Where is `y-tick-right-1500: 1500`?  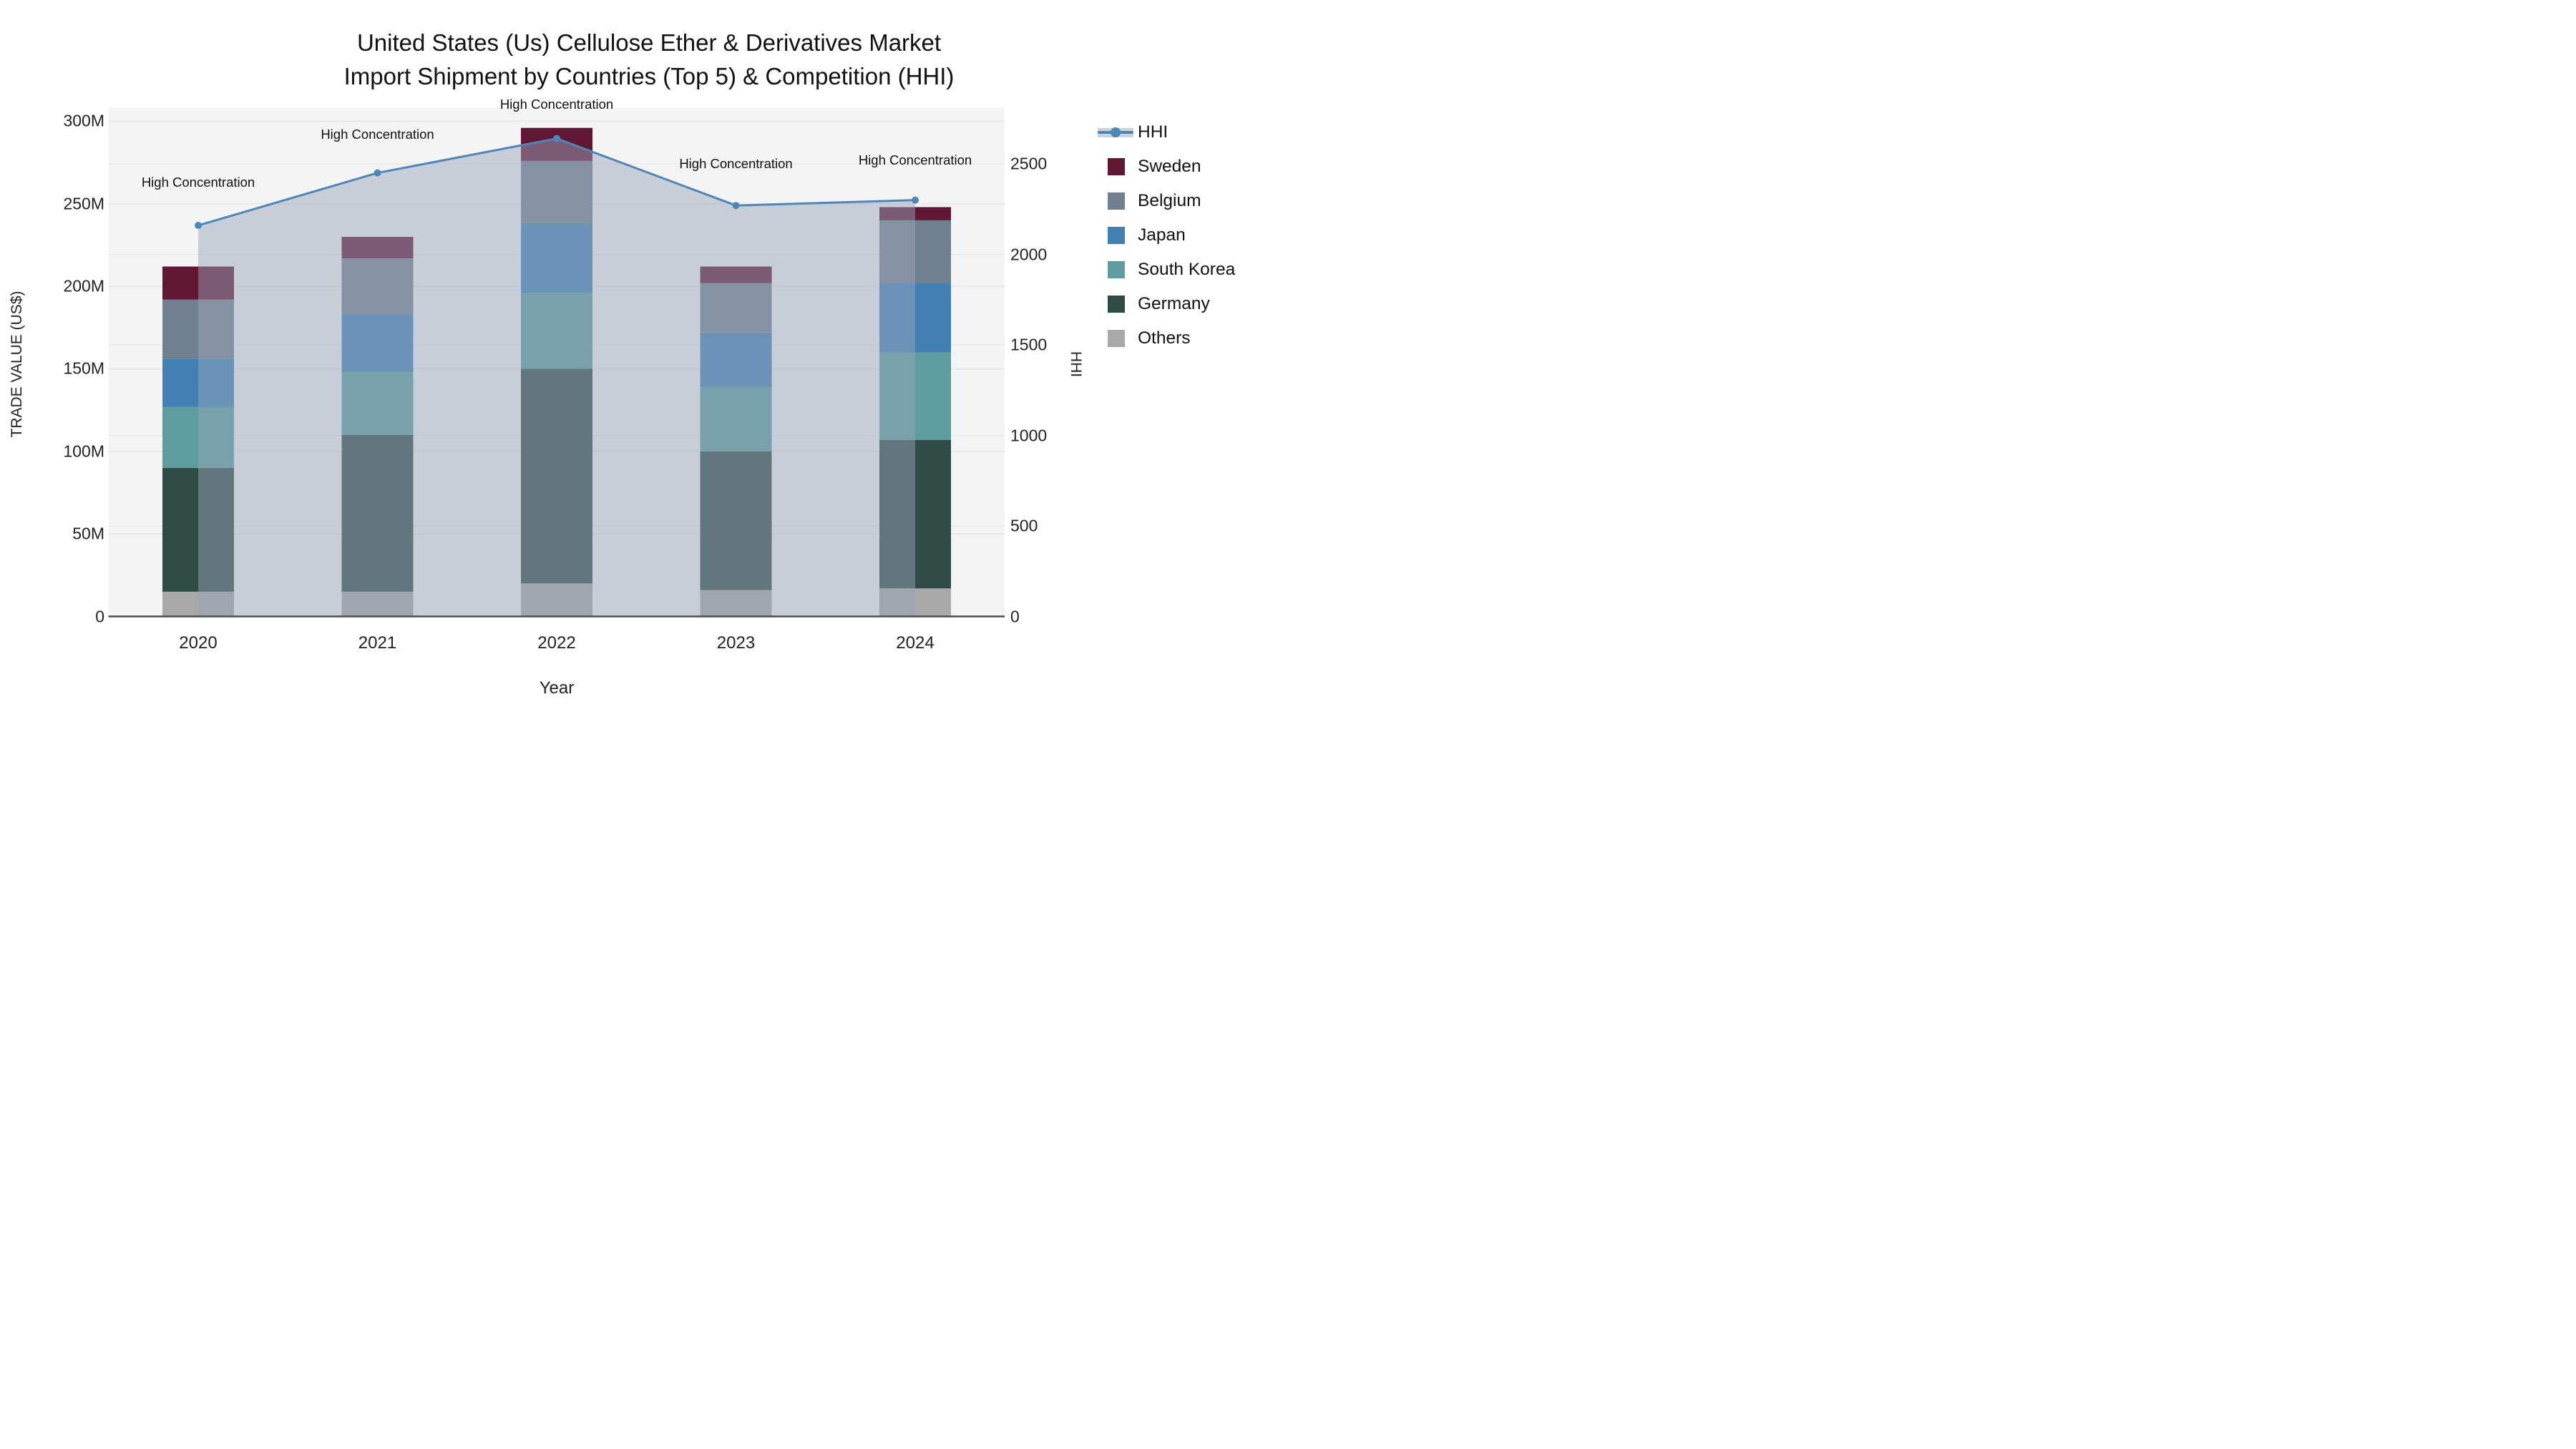 y-tick-right-1500: 1500 is located at coordinates (1029, 344).